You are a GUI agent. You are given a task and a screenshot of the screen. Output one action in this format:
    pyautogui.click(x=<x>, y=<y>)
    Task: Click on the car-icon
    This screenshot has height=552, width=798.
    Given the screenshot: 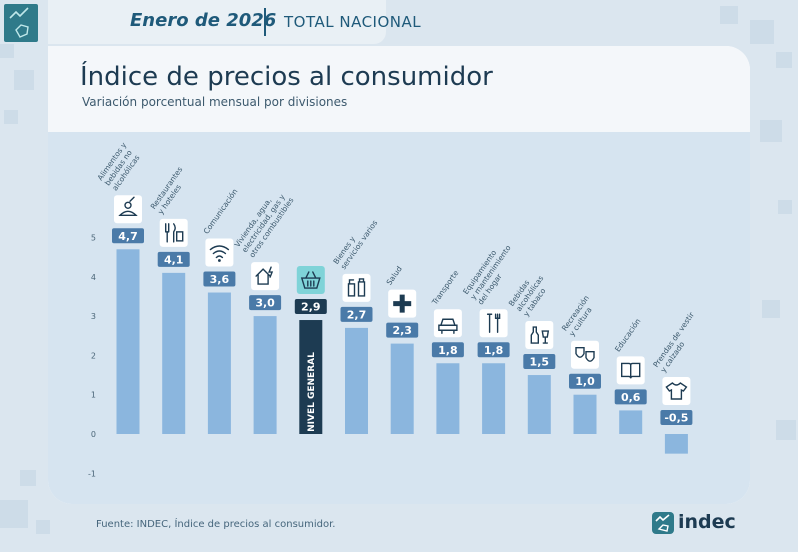 What is the action you would take?
    pyautogui.click(x=447, y=323)
    